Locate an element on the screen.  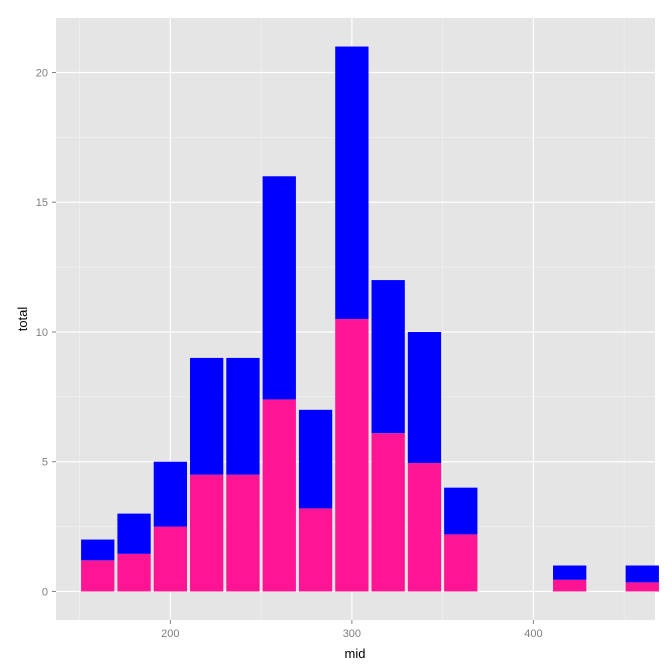
x-tick-label: 200 is located at coordinates (170, 634).